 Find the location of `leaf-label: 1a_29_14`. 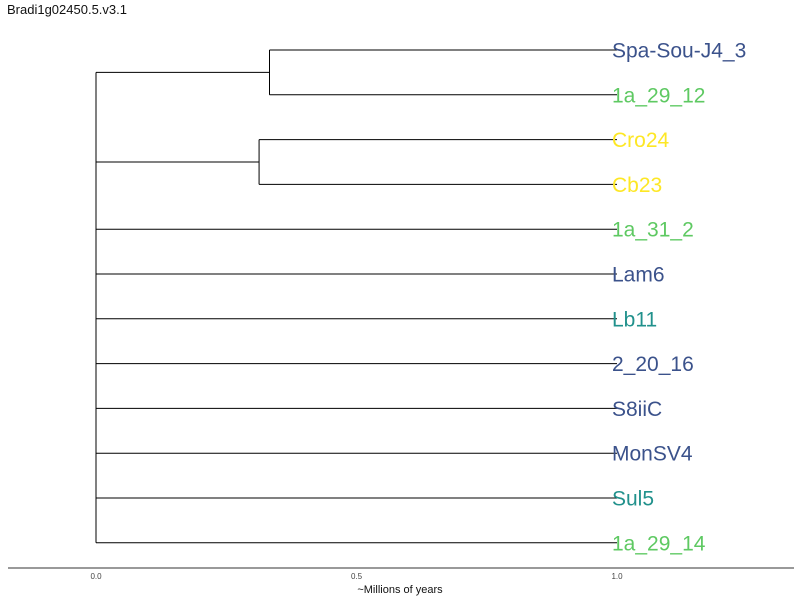

leaf-label: 1a_29_14 is located at coordinates (659, 543).